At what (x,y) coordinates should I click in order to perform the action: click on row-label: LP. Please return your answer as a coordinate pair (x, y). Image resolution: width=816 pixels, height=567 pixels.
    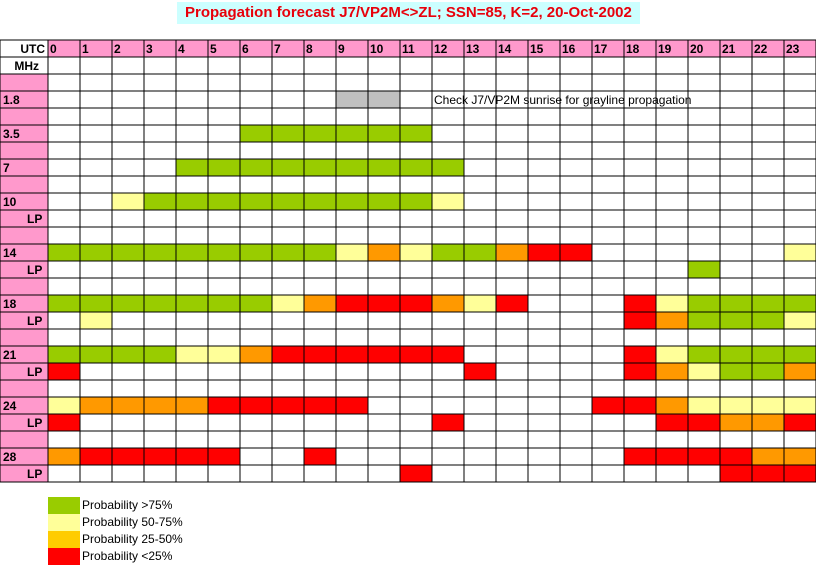
    Looking at the image, I should click on (34, 270).